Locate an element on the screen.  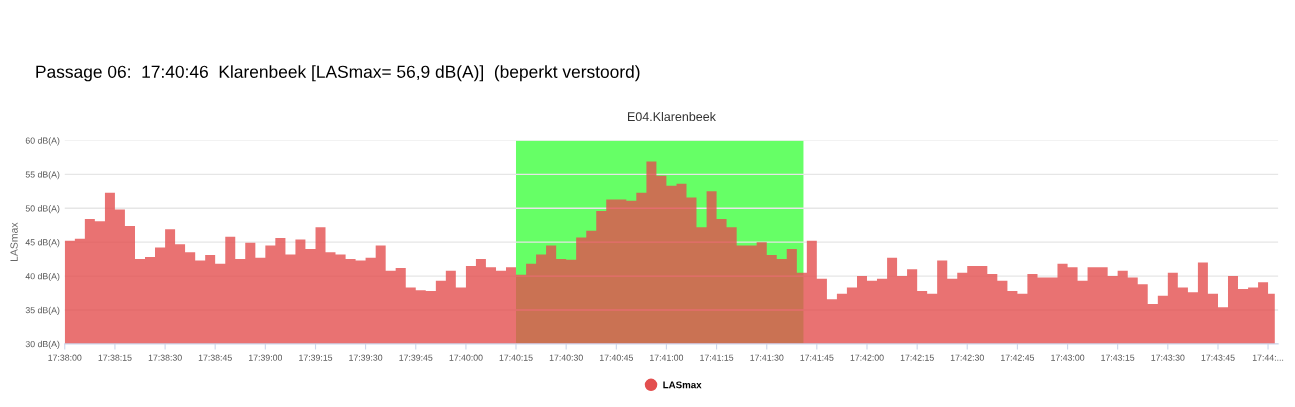
y-tick-label: 55 dB(A) is located at coordinates (42, 175).